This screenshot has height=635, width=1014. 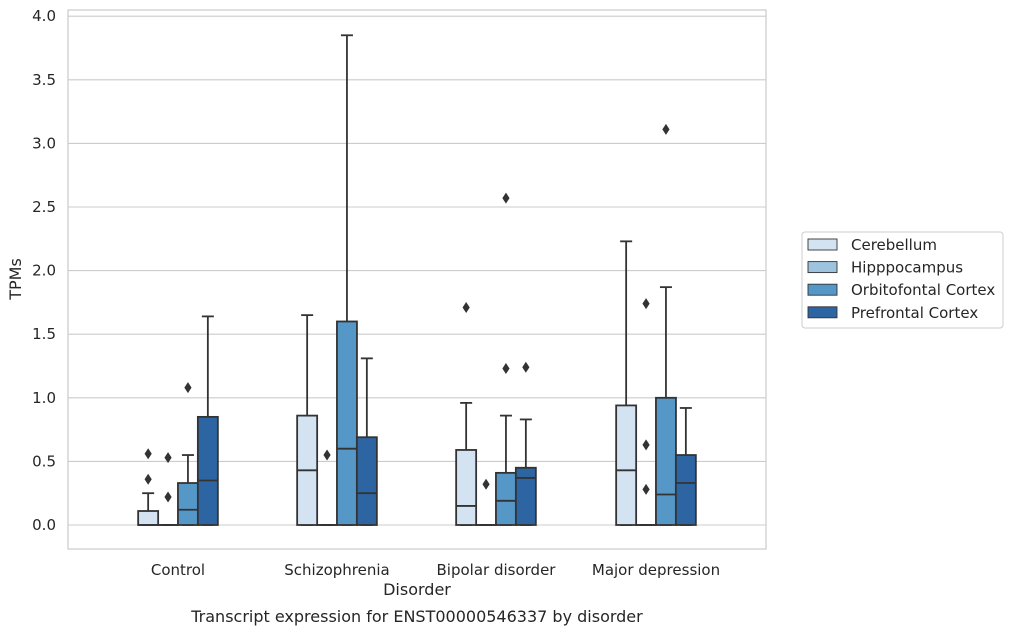 I want to click on y-tick-label: 1.5, so click(x=44, y=334).